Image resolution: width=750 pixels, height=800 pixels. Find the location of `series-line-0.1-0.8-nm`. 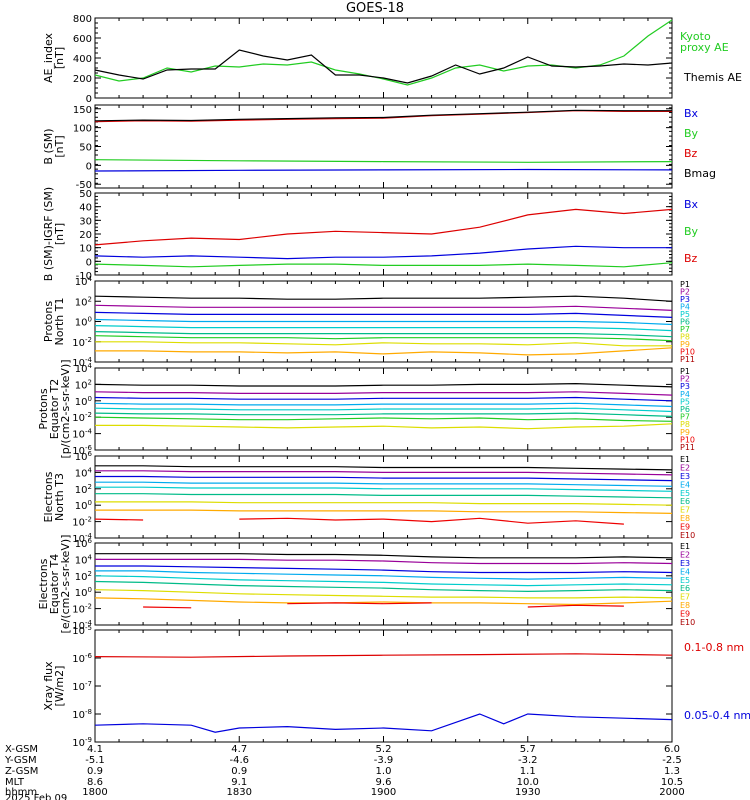

series-line-0.1-0.8-nm is located at coordinates (383, 655).